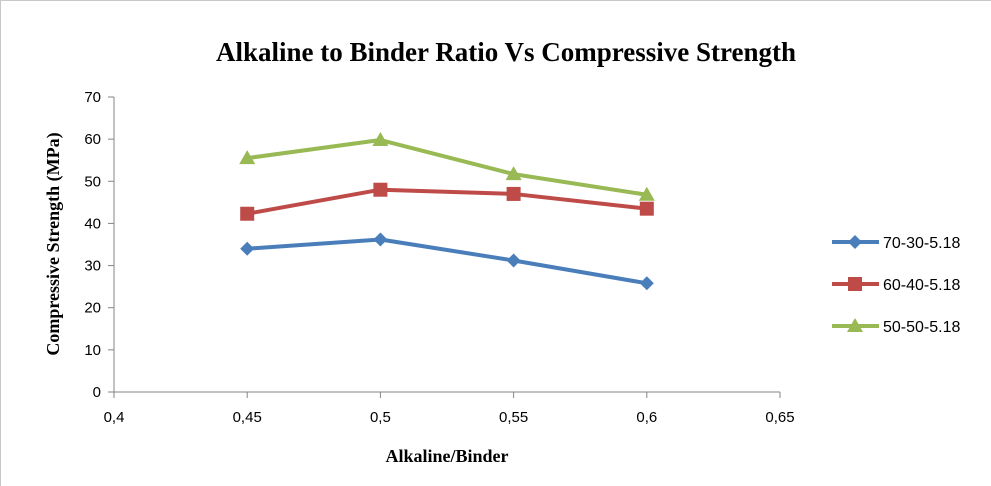 This screenshot has height=486, width=991. Describe the element at coordinates (646, 417) in the screenshot. I see `x-tick-label: 0,6` at that location.